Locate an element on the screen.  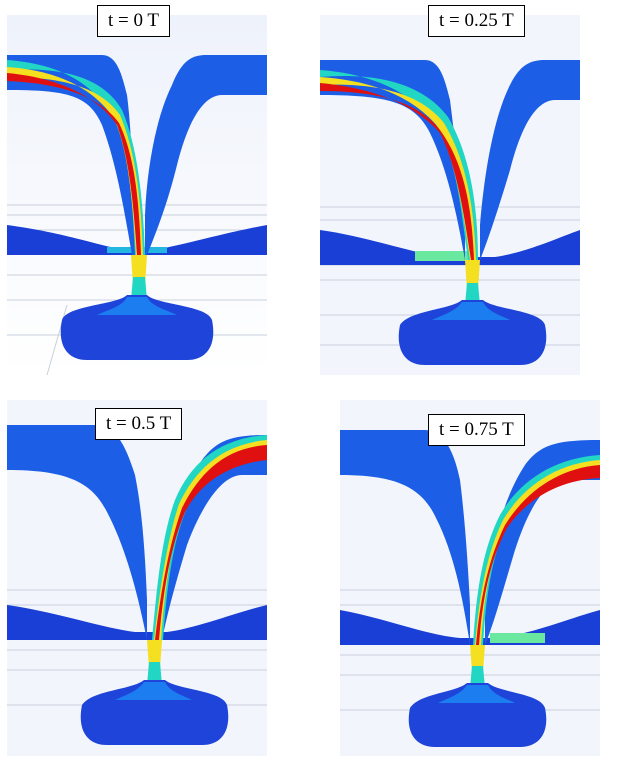
time-label: t = 0.25 T is located at coordinates (476, 21).